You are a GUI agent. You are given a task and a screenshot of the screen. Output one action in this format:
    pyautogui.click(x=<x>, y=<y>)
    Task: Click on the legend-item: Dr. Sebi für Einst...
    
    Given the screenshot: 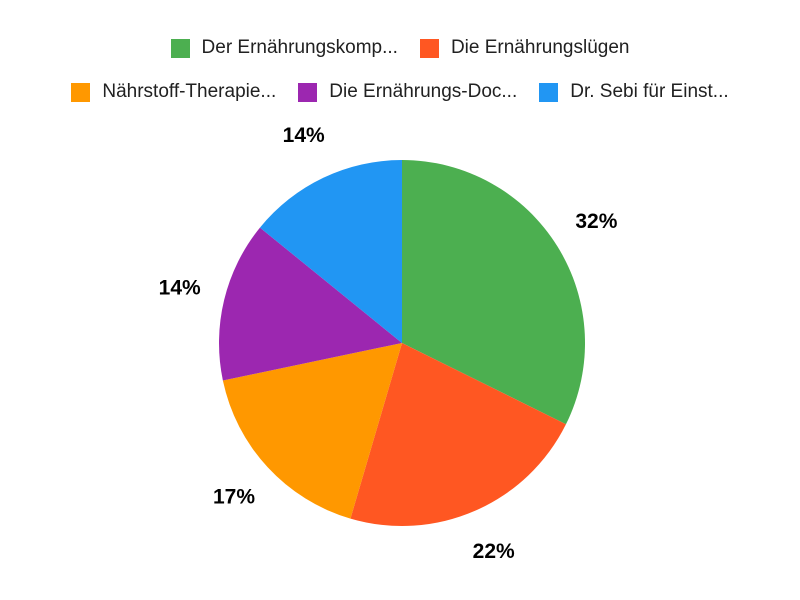 What is the action you would take?
    pyautogui.click(x=634, y=91)
    